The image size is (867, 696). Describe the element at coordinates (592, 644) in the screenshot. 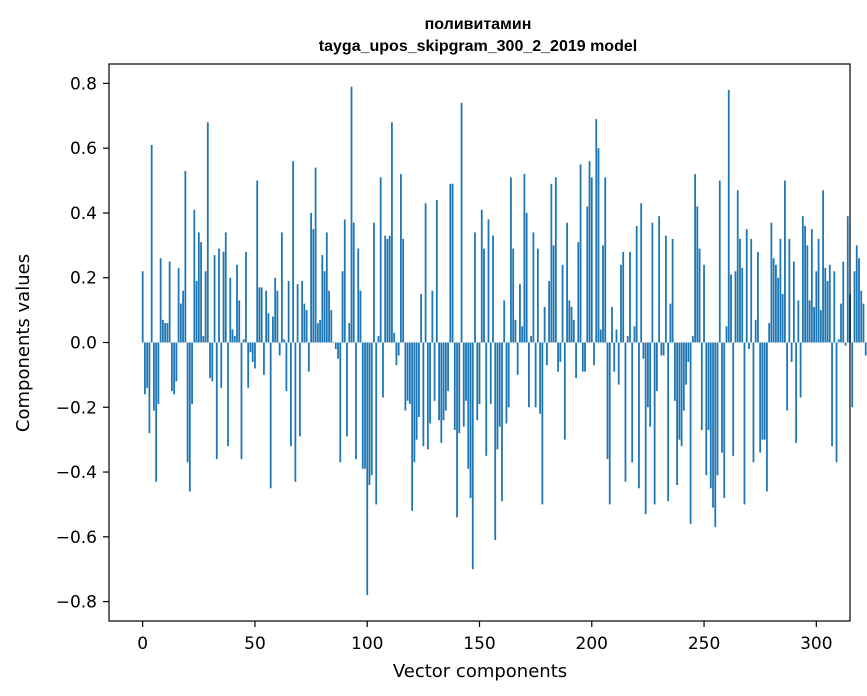

I see `x-tick-label: 200` at that location.